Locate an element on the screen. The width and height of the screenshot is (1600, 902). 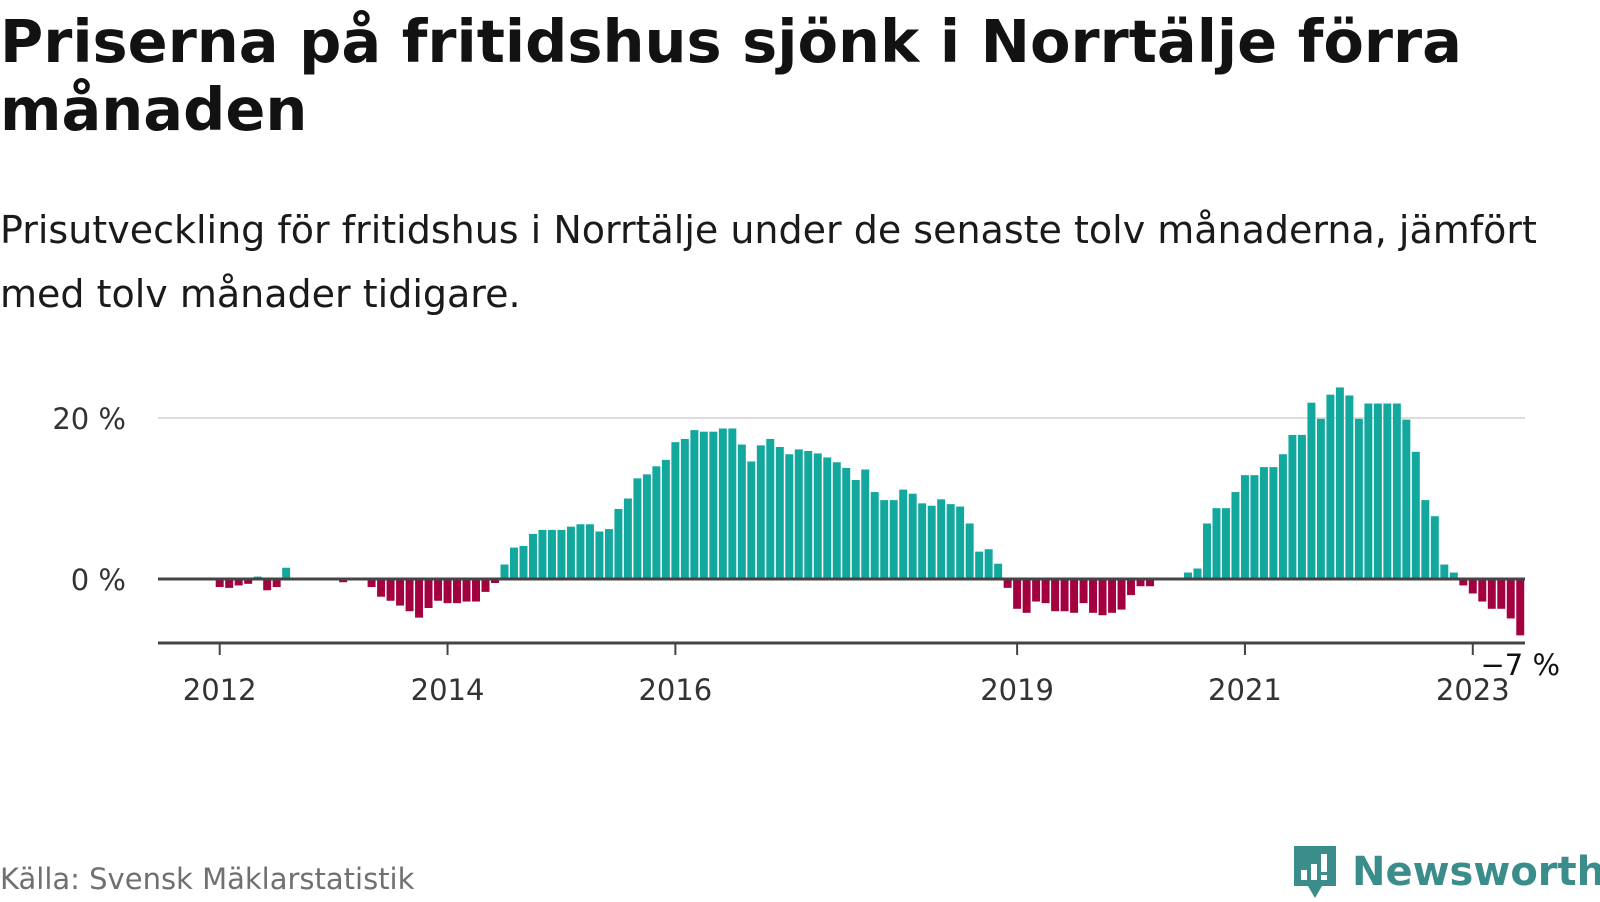
y-tick-label: 0 % is located at coordinates (98, 580).